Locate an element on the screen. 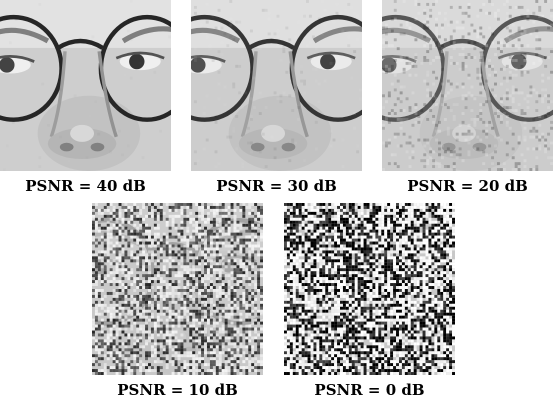 This screenshot has height=400, width=554. caption-psnr-40: PSNR = 40 dB is located at coordinates (85, 186).